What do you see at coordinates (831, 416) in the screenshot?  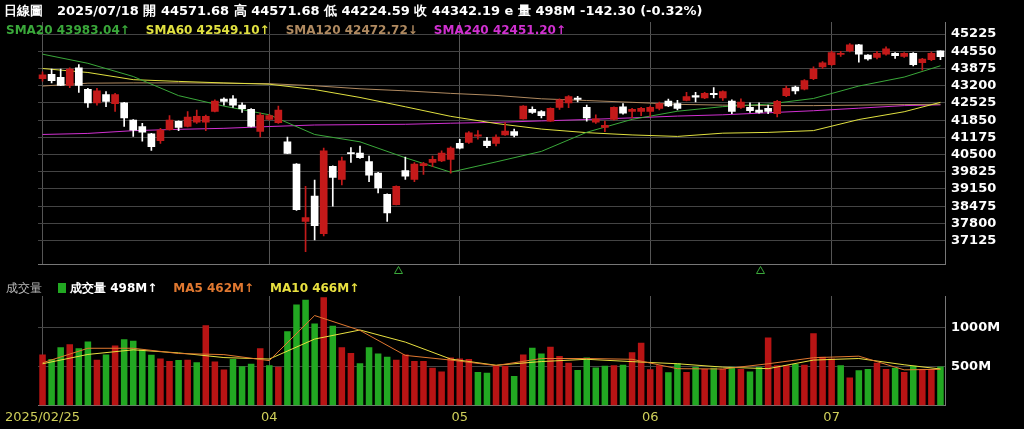 I see `x-tick-label: 07` at bounding box center [831, 416].